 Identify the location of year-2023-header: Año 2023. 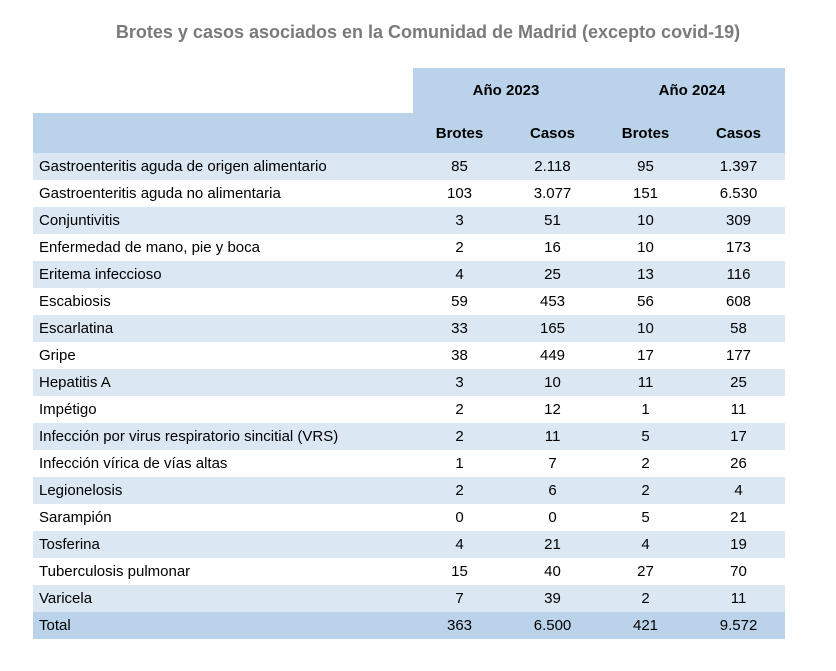
(506, 90).